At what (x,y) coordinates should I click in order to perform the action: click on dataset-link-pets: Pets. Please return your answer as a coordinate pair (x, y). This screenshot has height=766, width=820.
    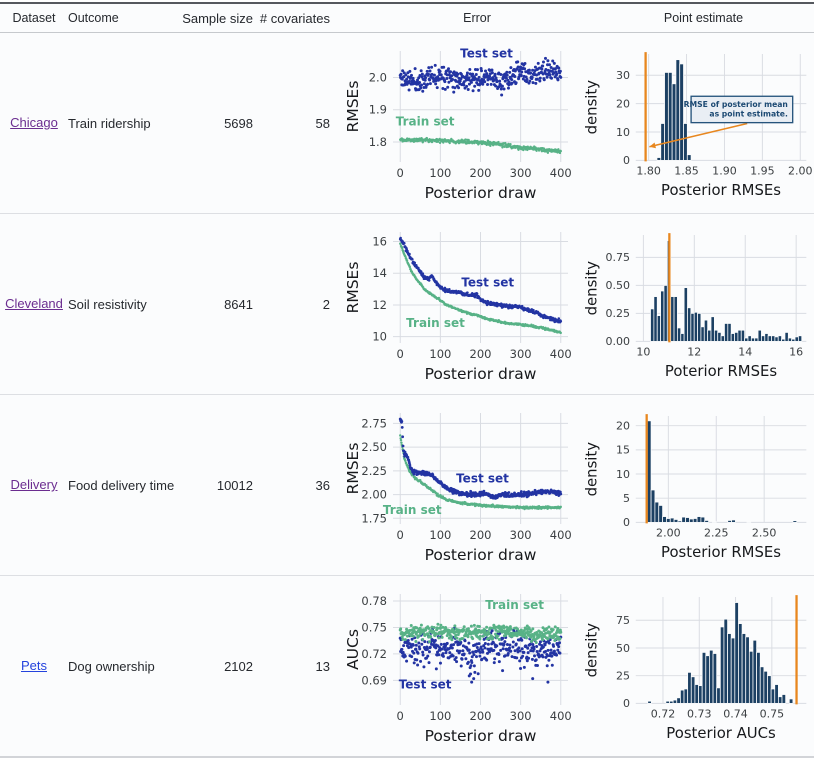
    Looking at the image, I should click on (33, 665).